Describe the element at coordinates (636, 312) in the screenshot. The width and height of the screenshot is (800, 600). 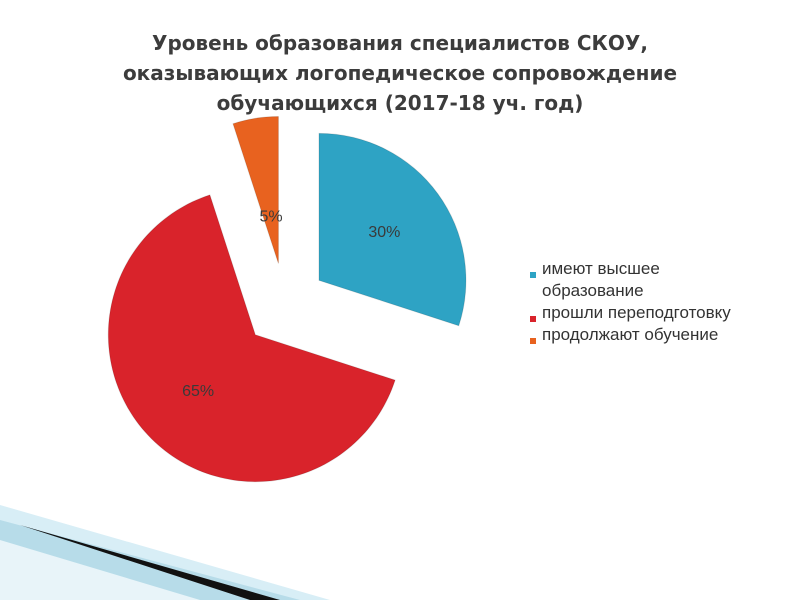
I see `legend-label: прошли переподготовку` at that location.